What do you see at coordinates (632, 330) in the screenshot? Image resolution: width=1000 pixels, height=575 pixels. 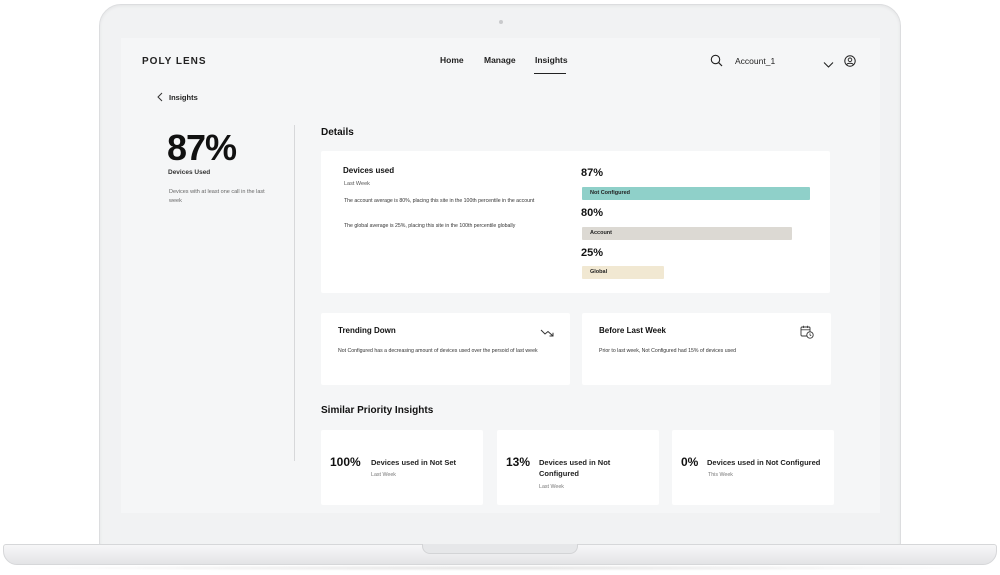 I see `before-last-week-title: Before Last Week` at bounding box center [632, 330].